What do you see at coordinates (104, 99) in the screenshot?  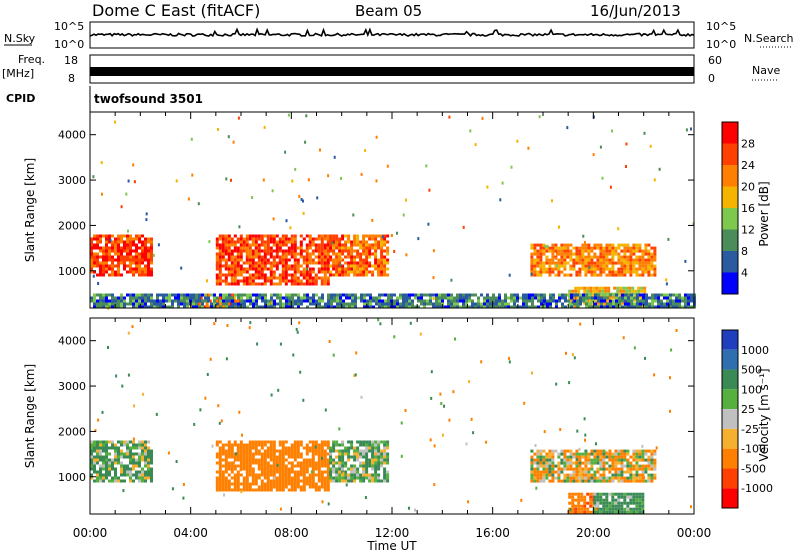 I see `cpid-panel: CPID twofsound 3501` at bounding box center [104, 99].